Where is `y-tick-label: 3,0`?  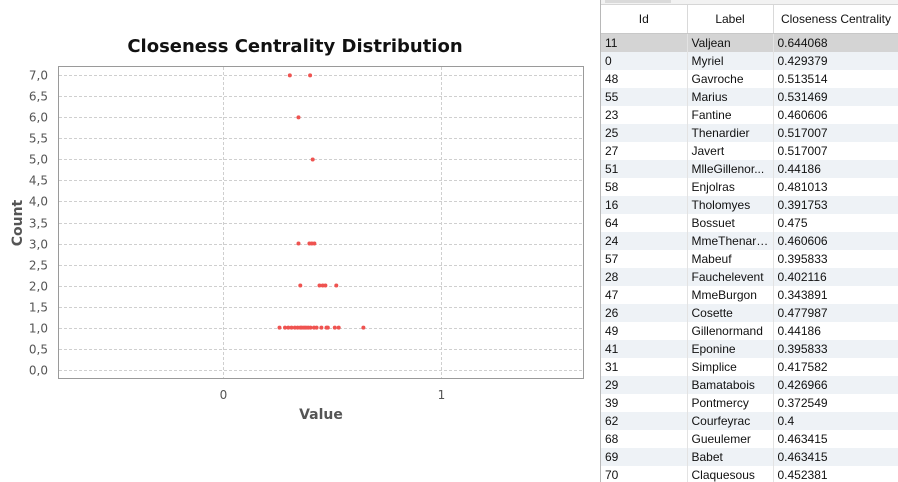 y-tick-label: 3,0 is located at coordinates (38, 245).